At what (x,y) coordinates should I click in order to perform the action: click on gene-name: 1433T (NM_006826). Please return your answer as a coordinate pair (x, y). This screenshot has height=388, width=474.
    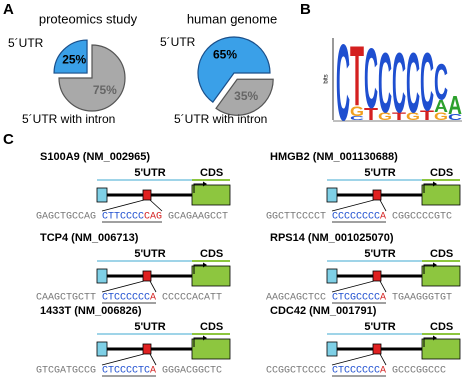
    Looking at the image, I should click on (91, 311).